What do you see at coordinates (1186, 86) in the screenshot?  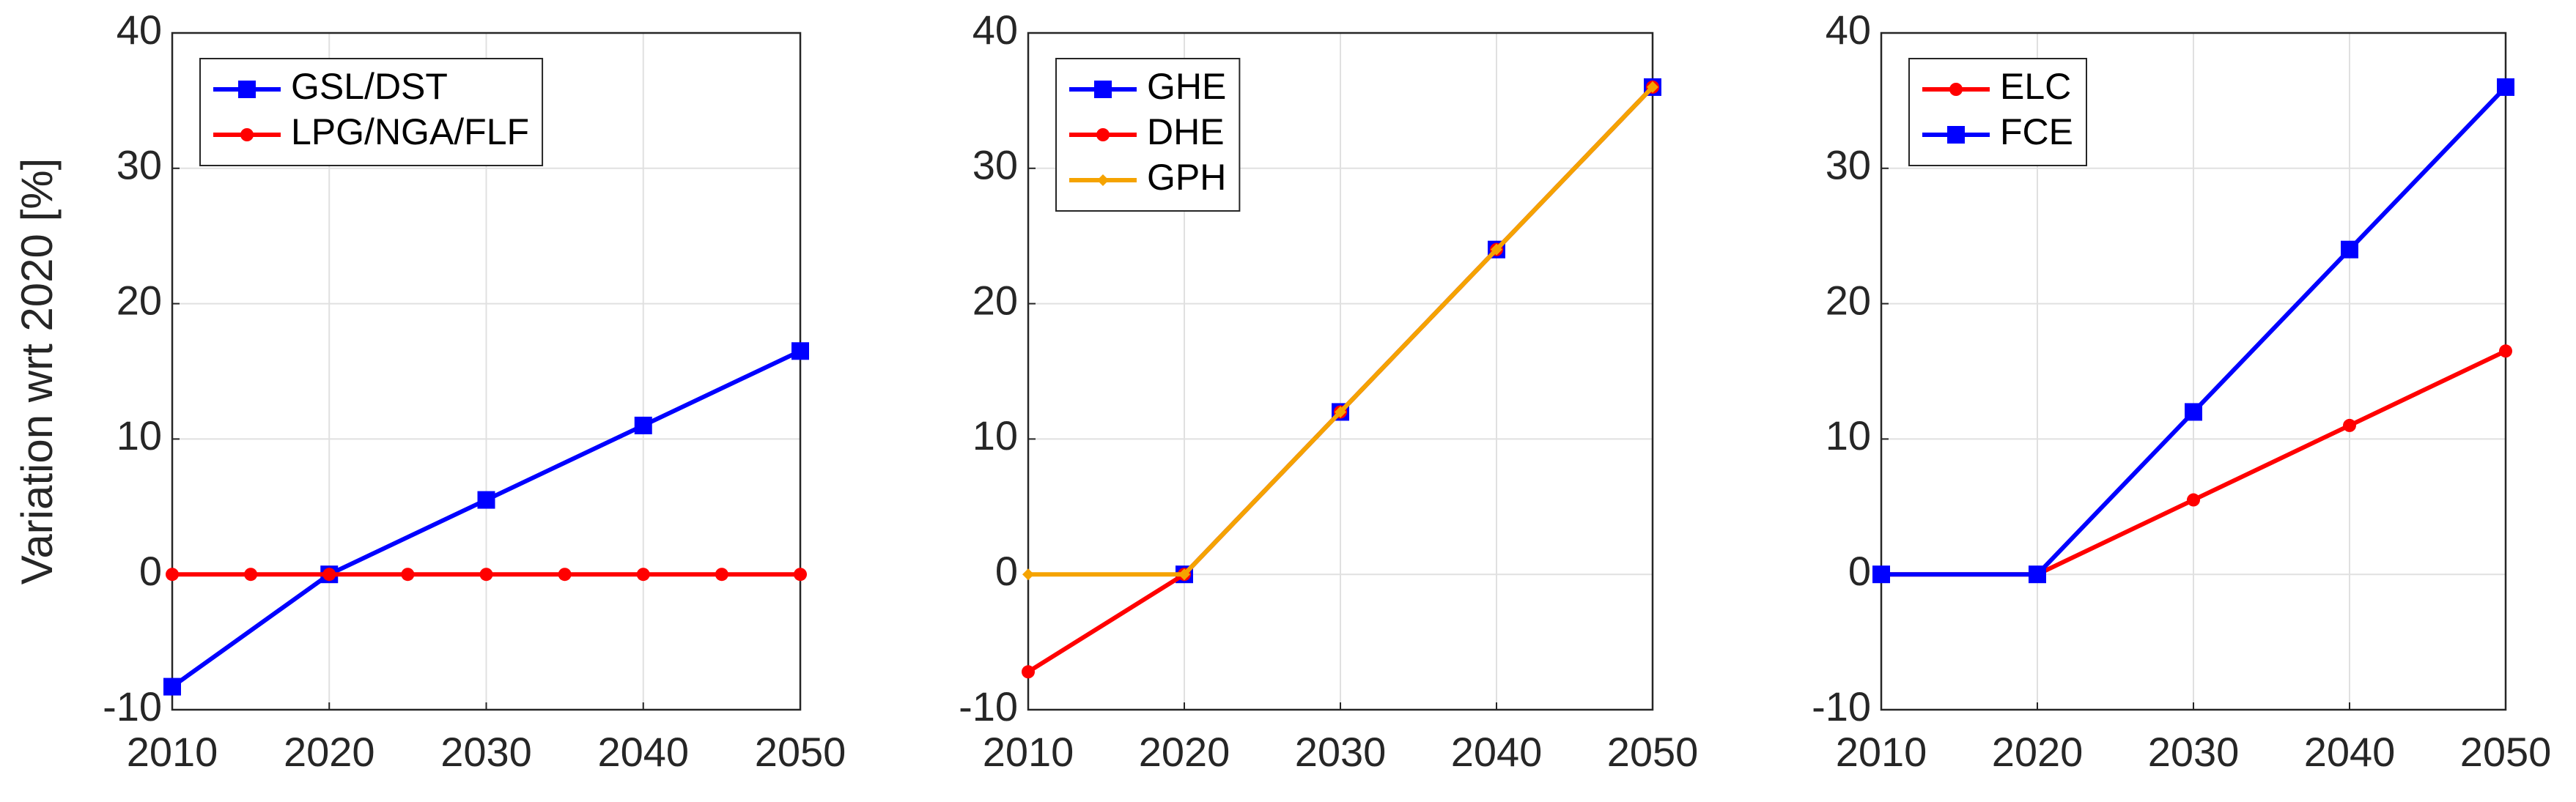 I see `legend-label: GHE` at bounding box center [1186, 86].